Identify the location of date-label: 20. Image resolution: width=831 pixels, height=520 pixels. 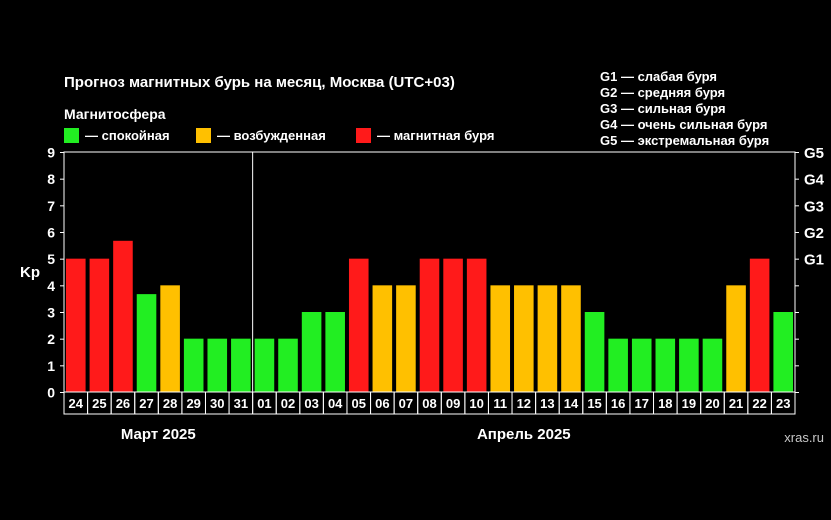
(712, 403).